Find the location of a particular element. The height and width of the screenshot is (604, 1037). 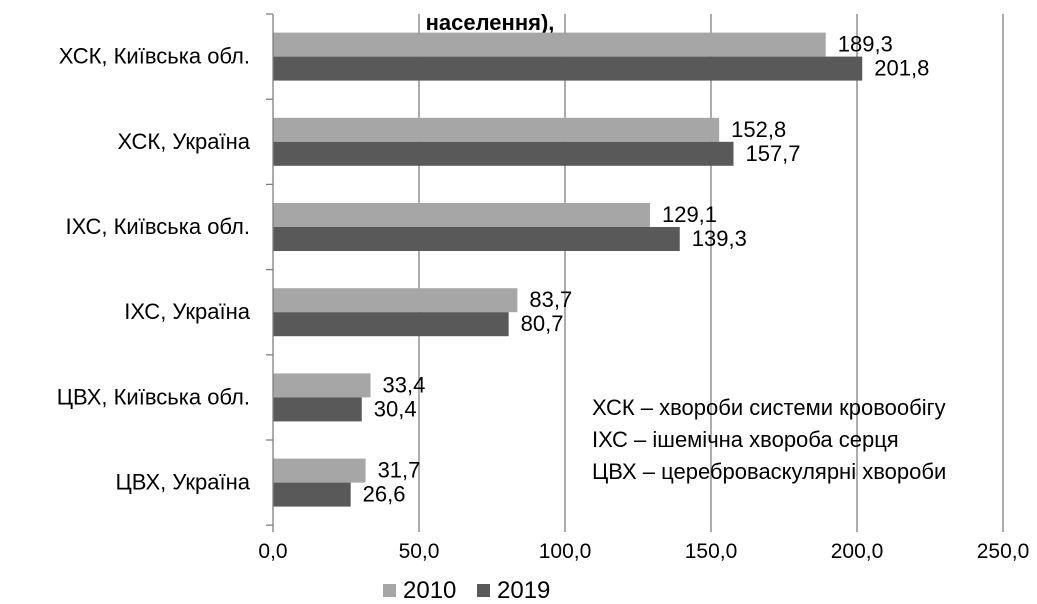

x-tick-label: 150,0 is located at coordinates (711, 551).